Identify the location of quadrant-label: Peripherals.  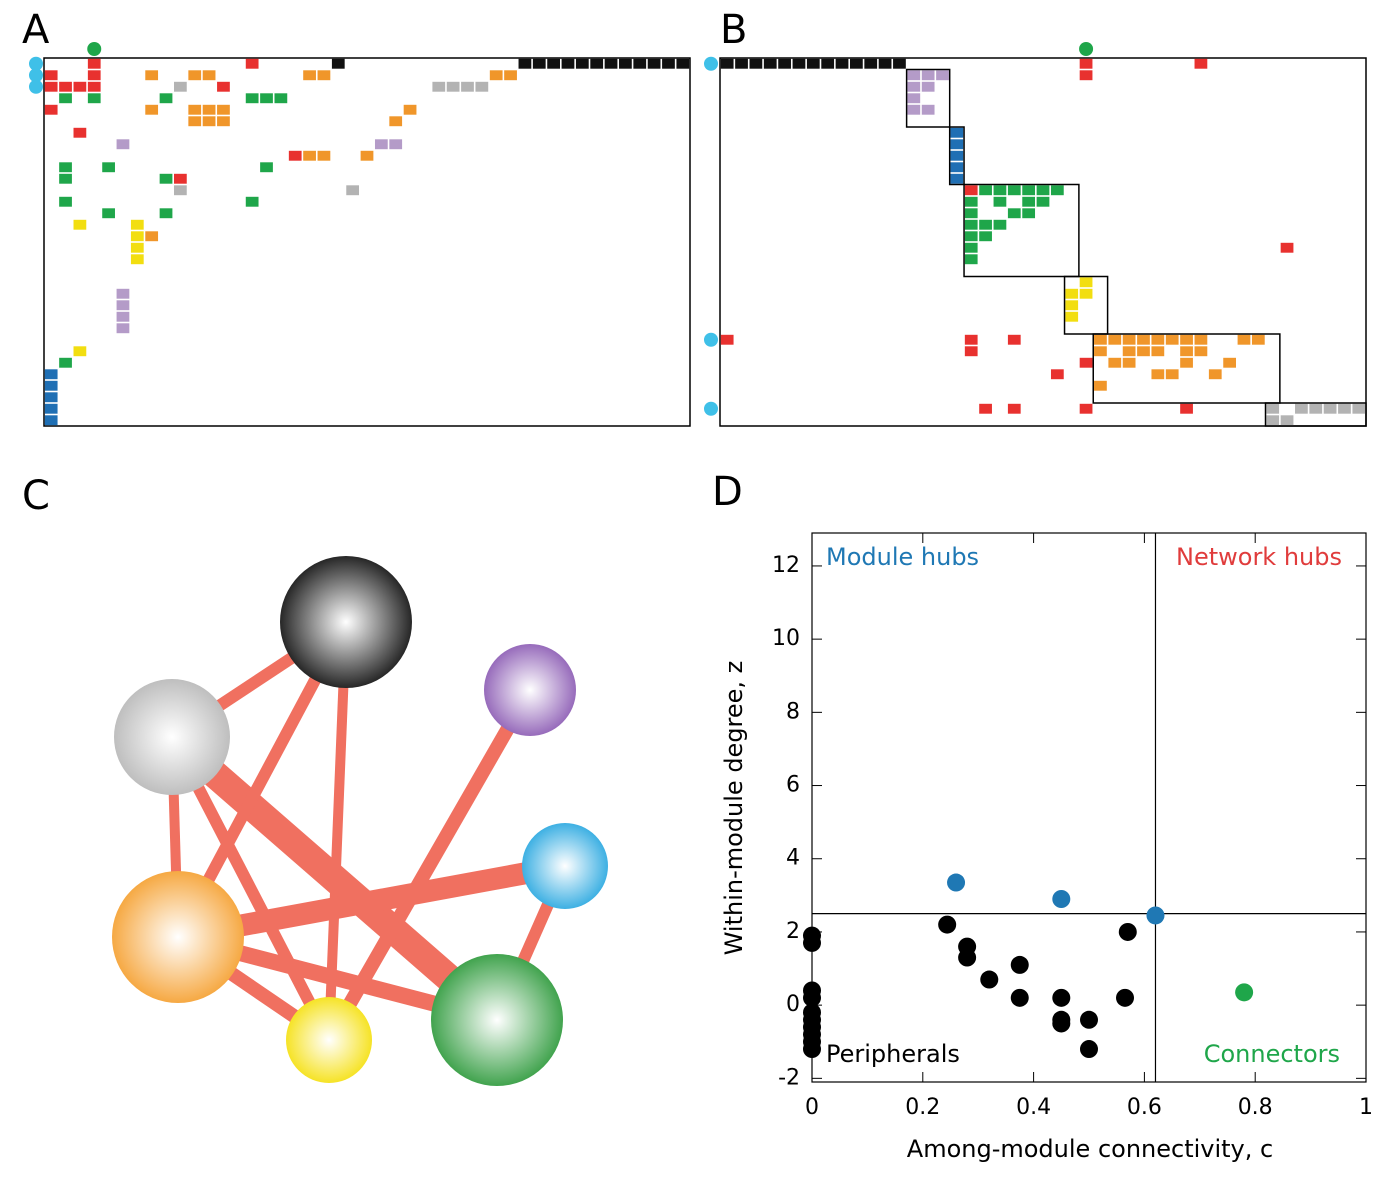
(893, 1054).